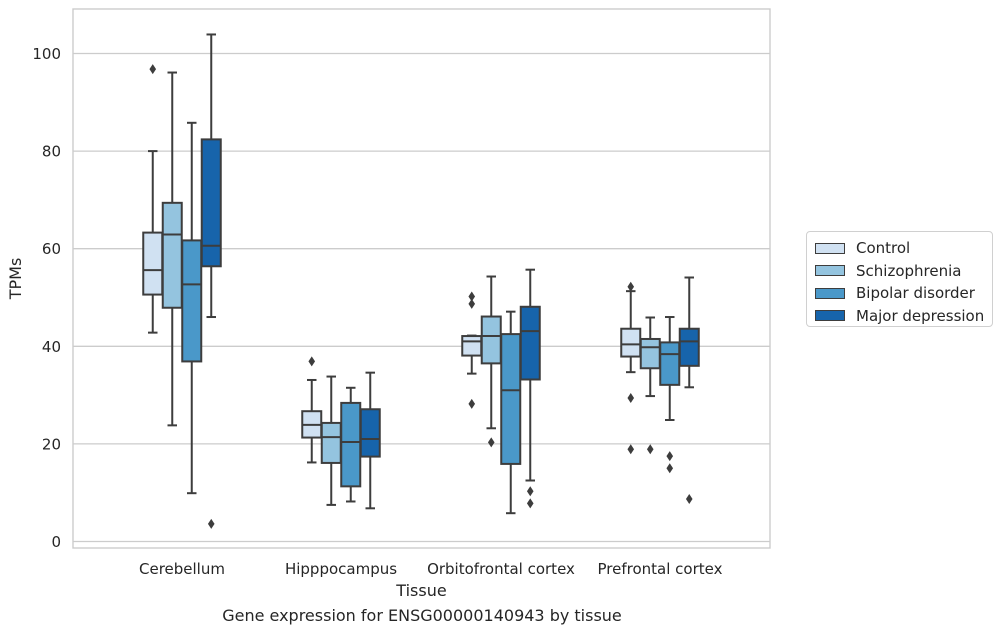 This screenshot has width=1002, height=634. Describe the element at coordinates (915, 293) in the screenshot. I see `legend-label: Bipolar disorder` at that location.